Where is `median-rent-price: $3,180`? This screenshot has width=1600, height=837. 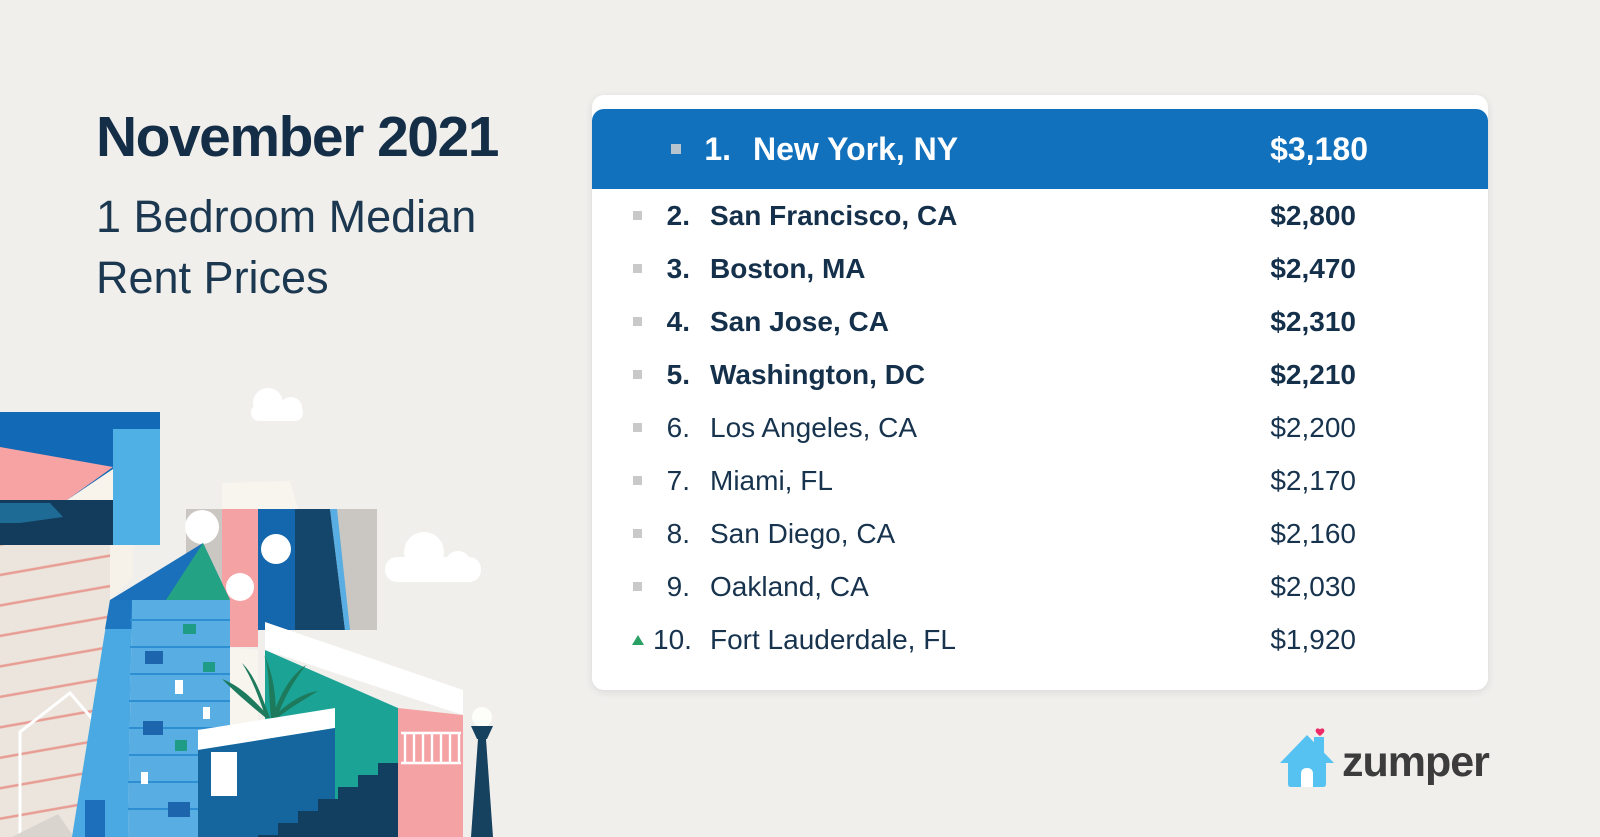 median-rent-price: $3,180 is located at coordinates (1319, 148).